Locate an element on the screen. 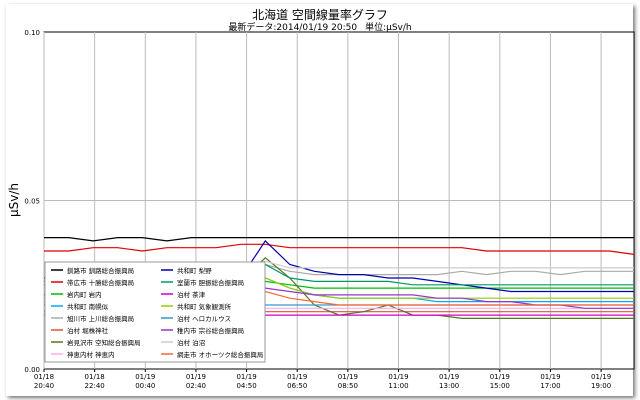  y-tick-label: 0.10 is located at coordinates (32, 33).